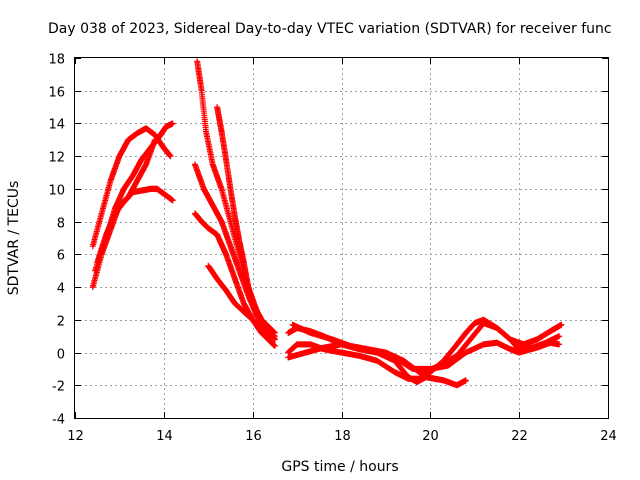 The height and width of the screenshot is (480, 640). What do you see at coordinates (61, 224) in the screenshot?
I see `y-tick-label: 8` at bounding box center [61, 224].